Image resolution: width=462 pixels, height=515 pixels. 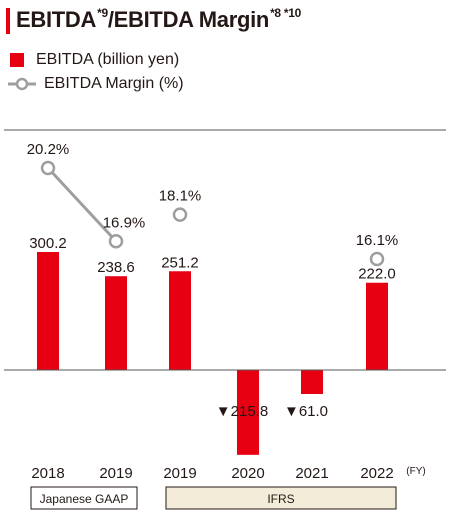 I want to click on segment-box-japanese-gaap, so click(x=84, y=498).